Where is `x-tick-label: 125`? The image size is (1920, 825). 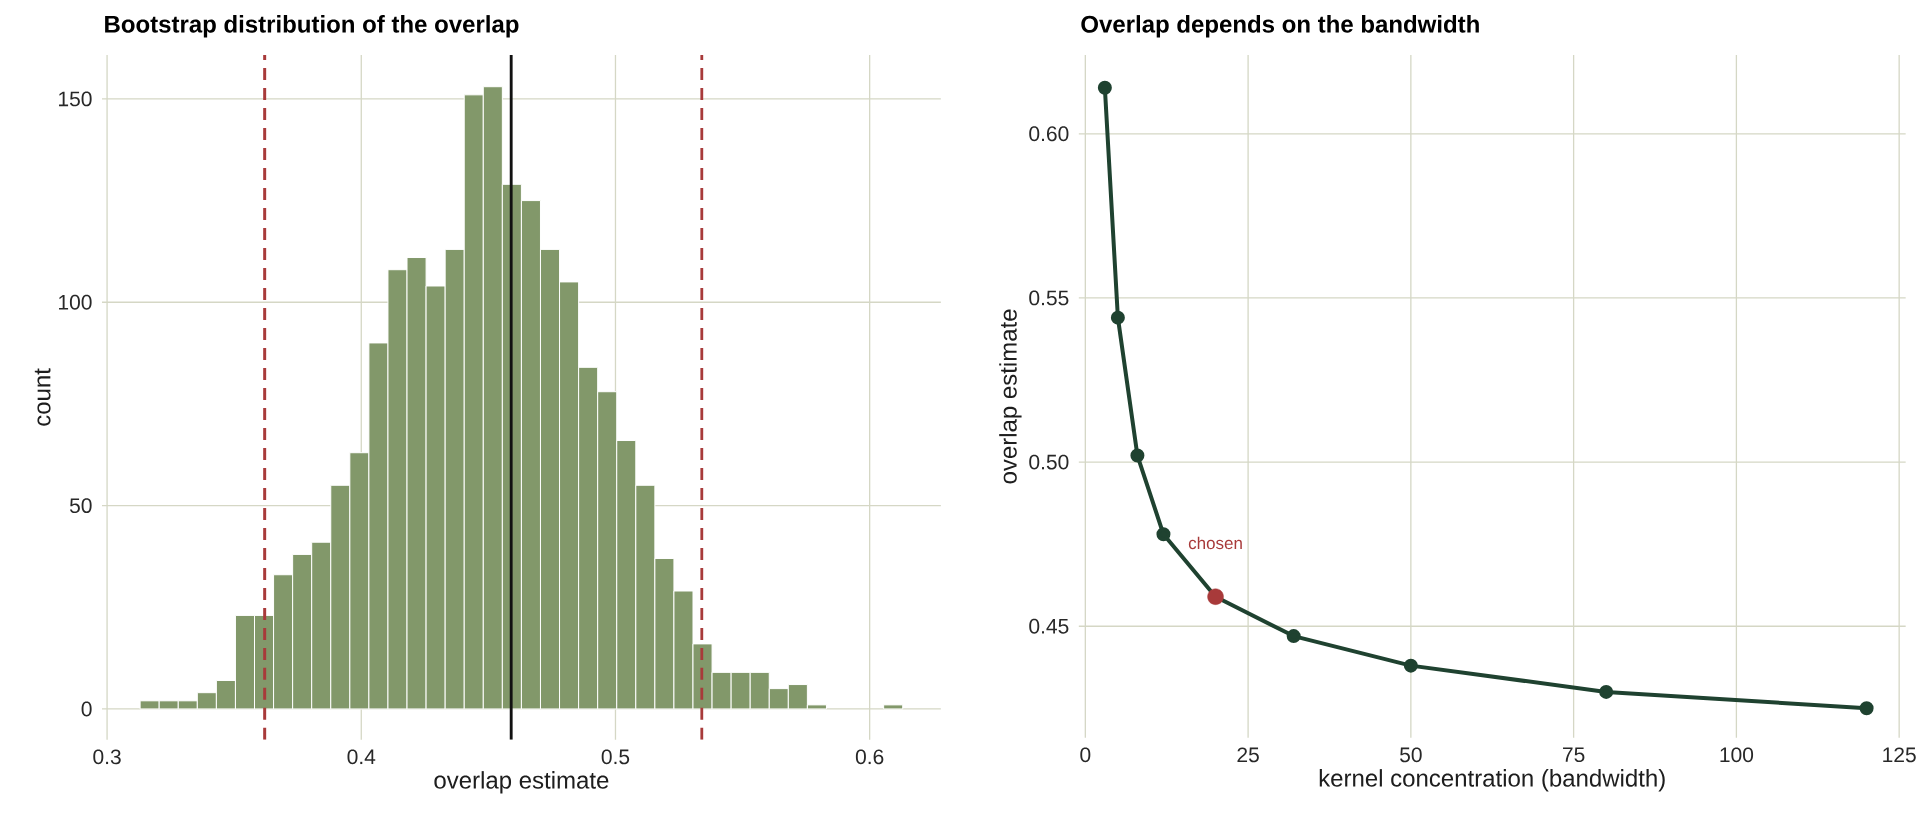
x-tick-label: 125 is located at coordinates (1899, 755).